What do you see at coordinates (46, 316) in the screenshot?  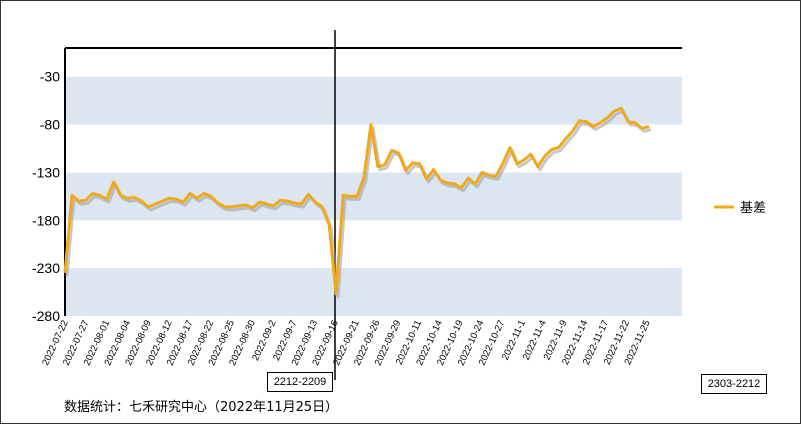 I see `y-tick-label: -280` at bounding box center [46, 316].